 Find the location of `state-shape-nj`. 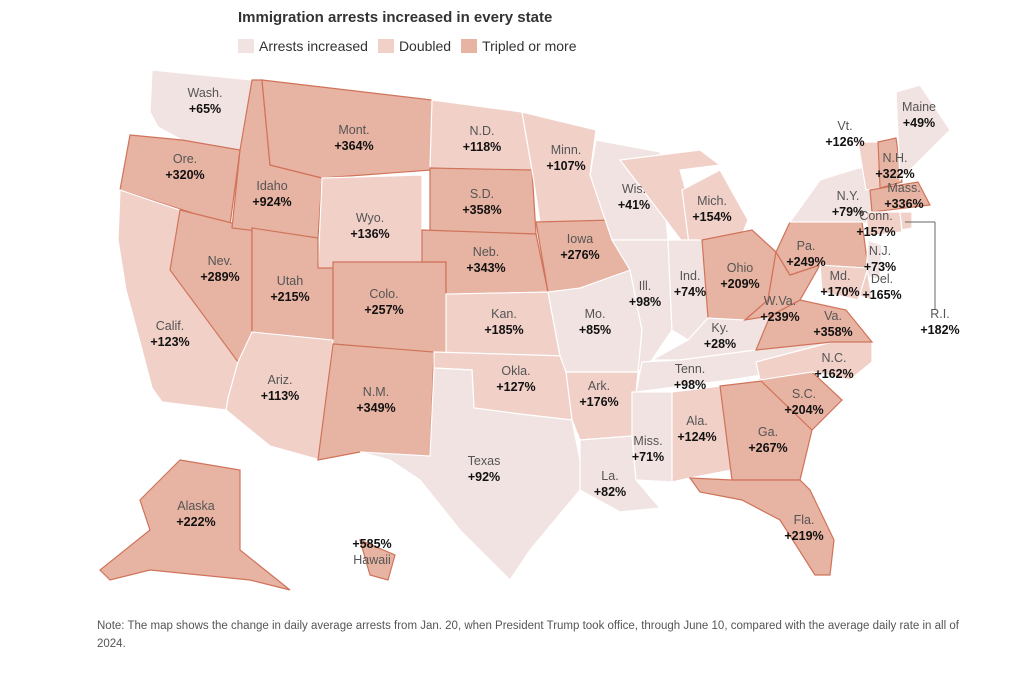

state-shape-nj is located at coordinates (874, 260).